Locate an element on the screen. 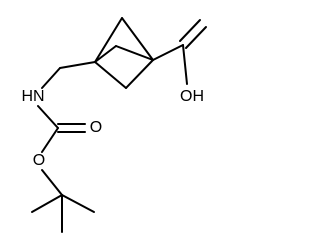  atom-label: HN is located at coordinates (32, 96).